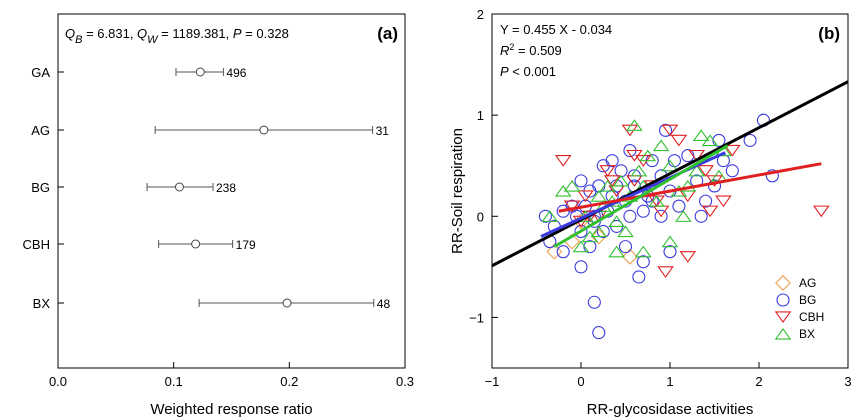  I want to click on sample-size-label: 238, so click(226, 188).